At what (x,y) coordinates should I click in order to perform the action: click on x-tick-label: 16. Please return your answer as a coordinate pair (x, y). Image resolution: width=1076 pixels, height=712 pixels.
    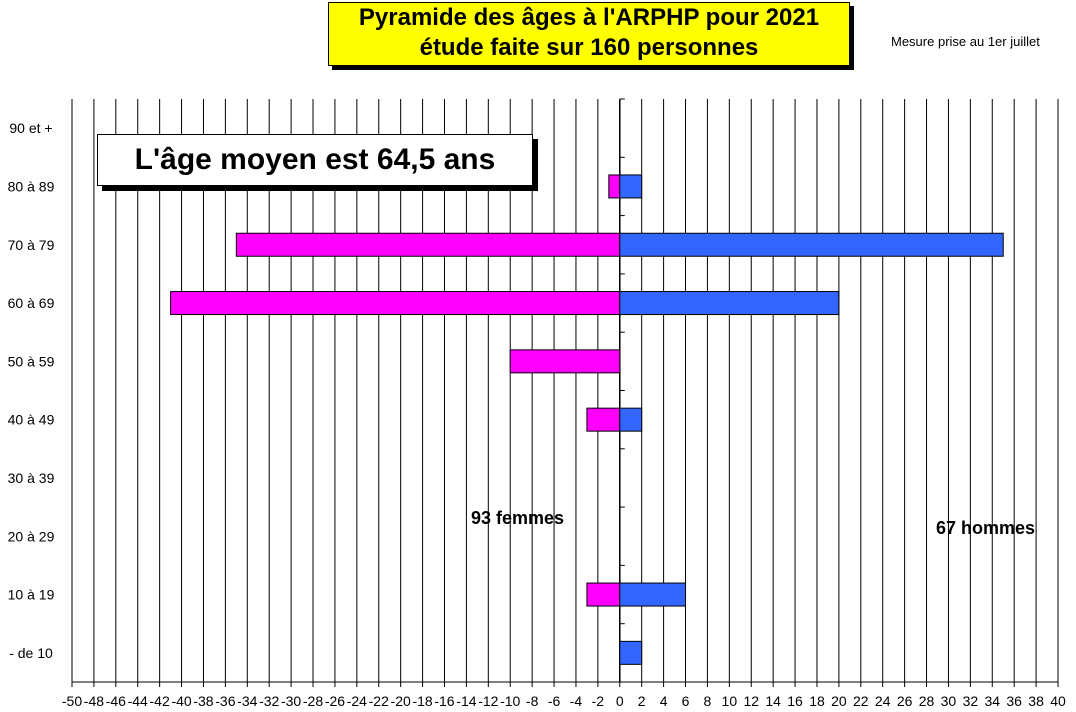
    Looking at the image, I should click on (795, 701).